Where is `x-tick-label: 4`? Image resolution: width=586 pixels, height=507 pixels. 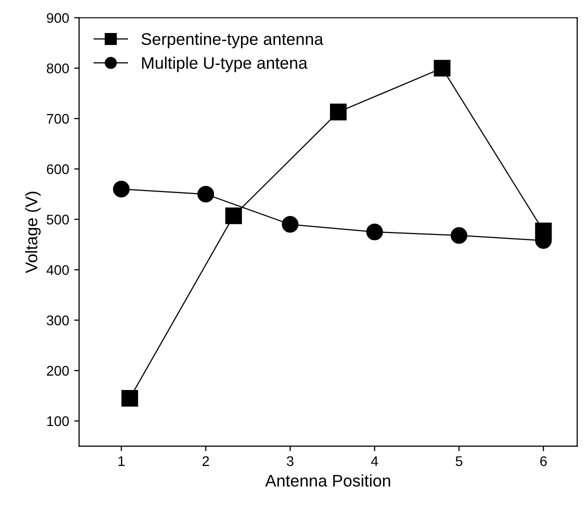 x-tick-label: 4 is located at coordinates (374, 461).